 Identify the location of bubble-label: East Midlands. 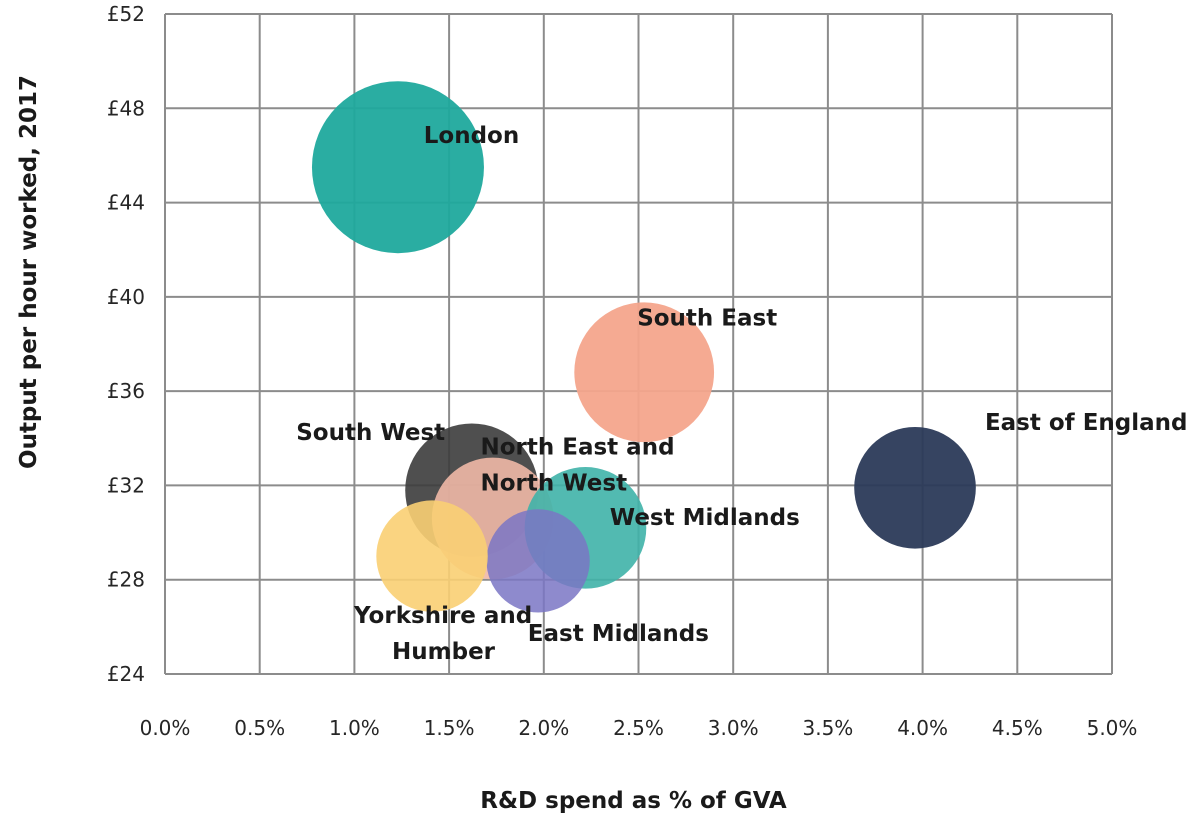
(618, 634).